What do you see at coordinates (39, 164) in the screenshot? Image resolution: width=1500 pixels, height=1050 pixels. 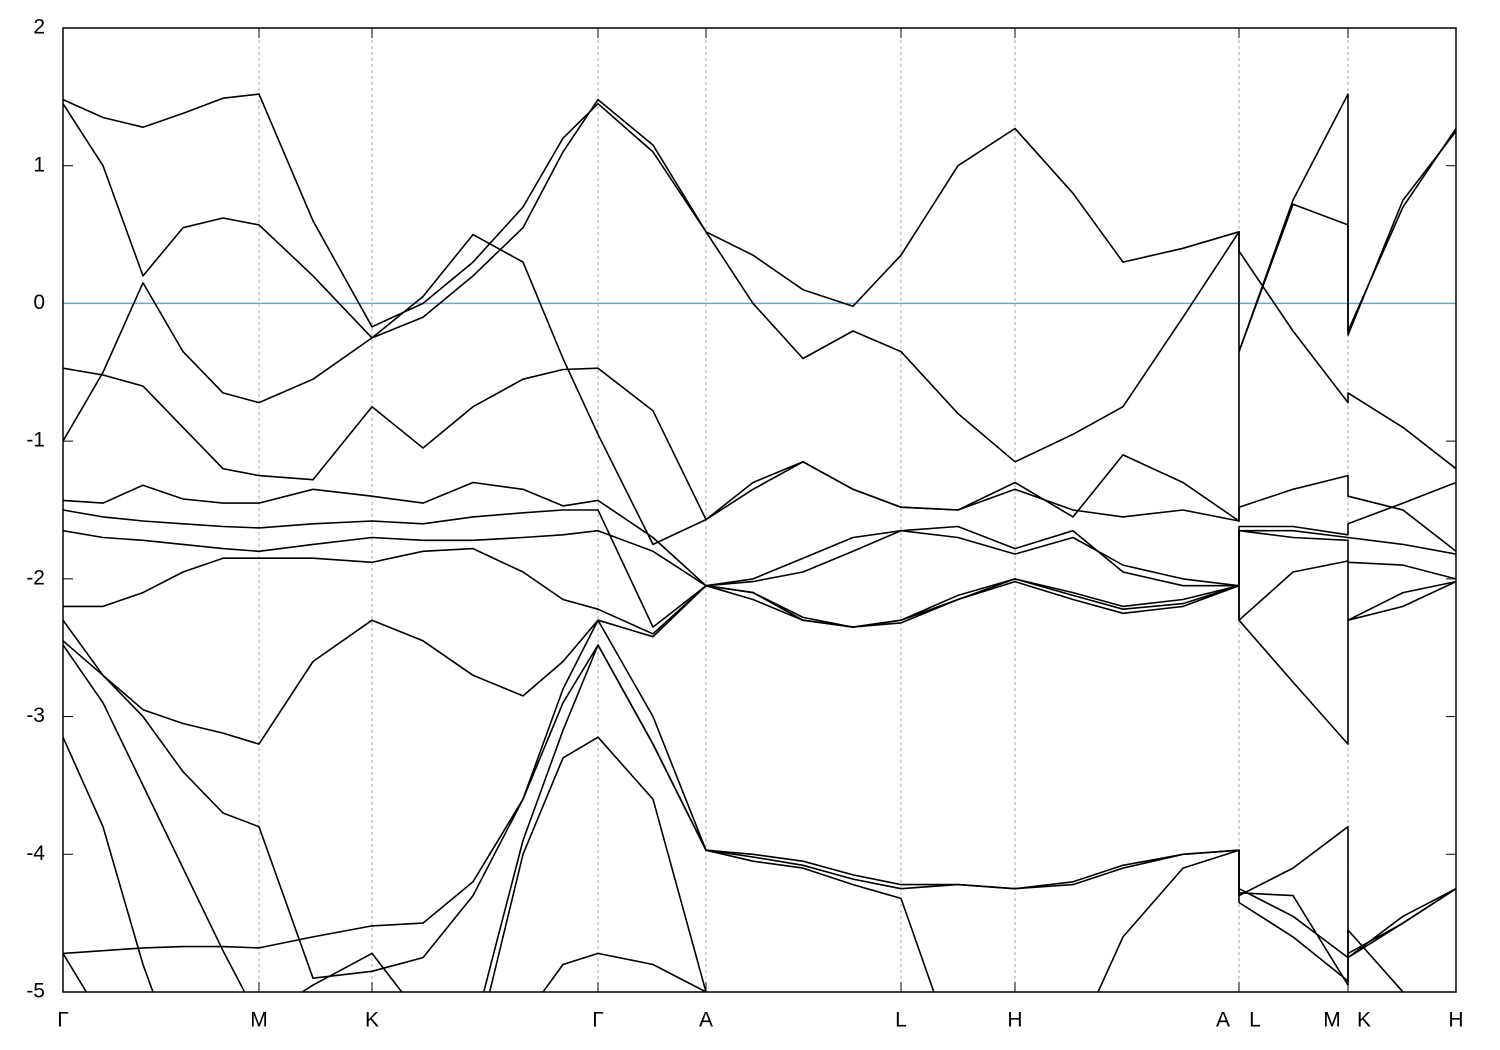 I see `y-tick-label: 1` at bounding box center [39, 164].